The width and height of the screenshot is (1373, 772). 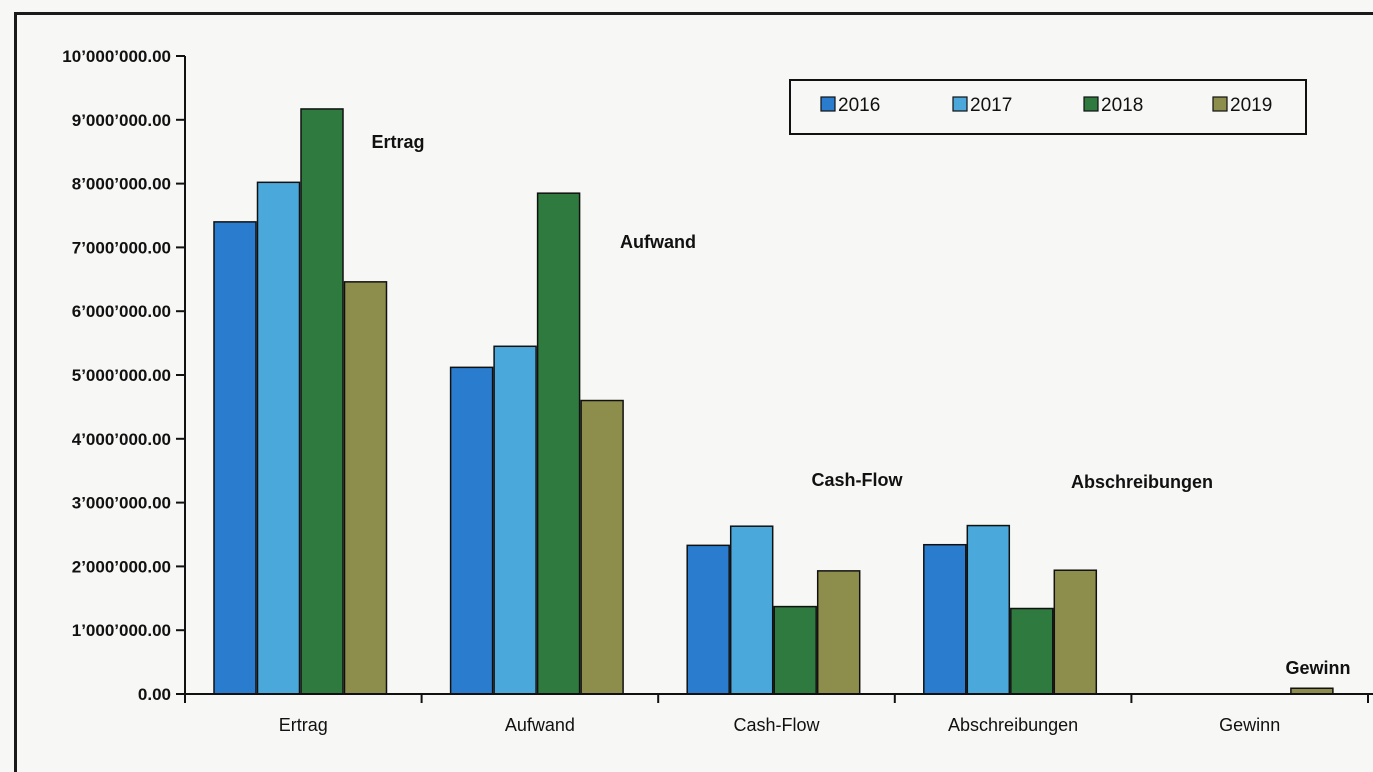 What do you see at coordinates (121, 120) in the screenshot?
I see `y-tick-label: 9’000’000.00` at bounding box center [121, 120].